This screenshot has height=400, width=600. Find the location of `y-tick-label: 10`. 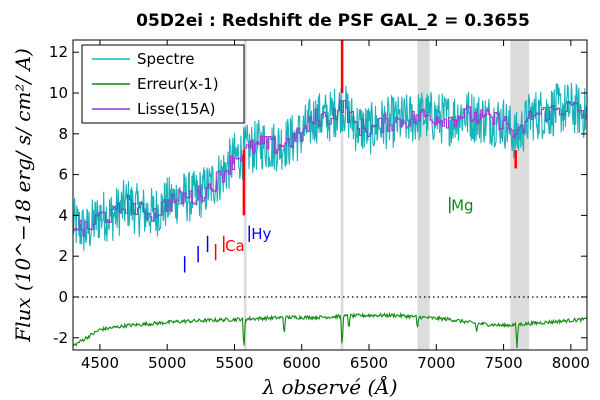

y-tick-label: 10 is located at coordinates (58, 93).